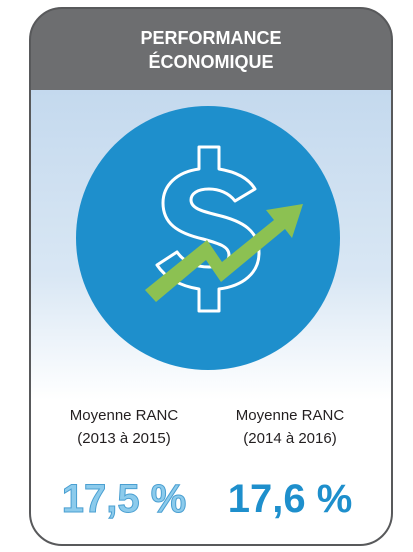 This screenshot has height=552, width=413. I want to click on header-title-line: PERFORMANCE, so click(210, 38).